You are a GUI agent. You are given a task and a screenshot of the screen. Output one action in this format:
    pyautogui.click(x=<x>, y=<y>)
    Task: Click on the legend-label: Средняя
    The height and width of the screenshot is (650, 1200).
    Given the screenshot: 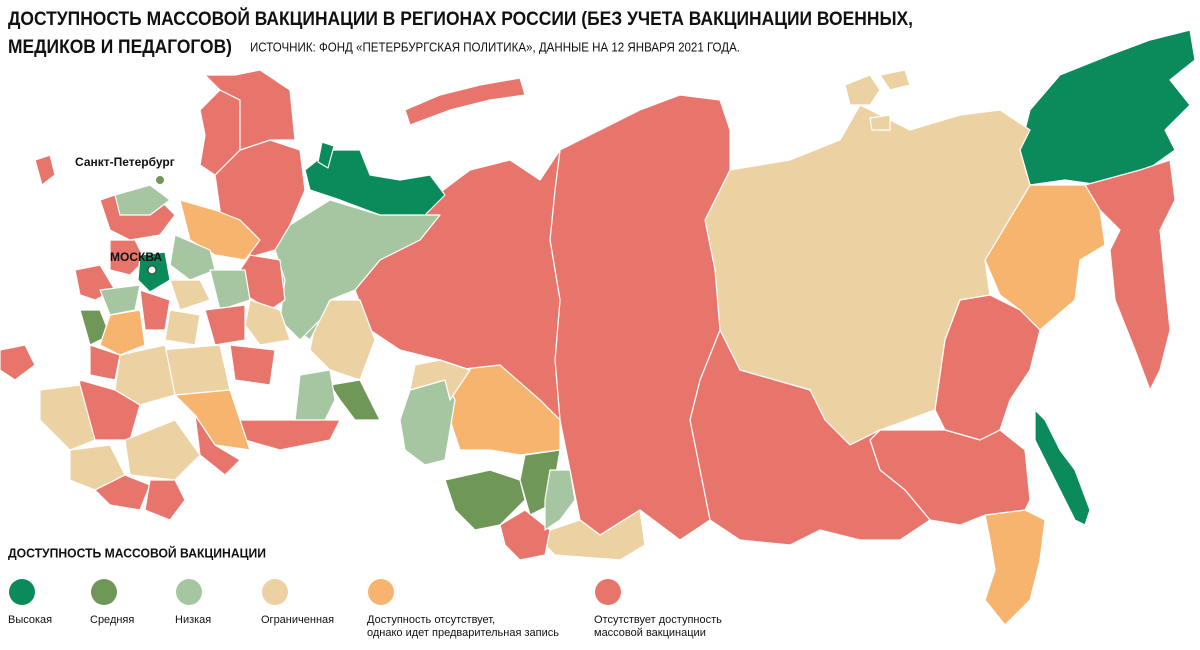 What is the action you would take?
    pyautogui.click(x=112, y=620)
    